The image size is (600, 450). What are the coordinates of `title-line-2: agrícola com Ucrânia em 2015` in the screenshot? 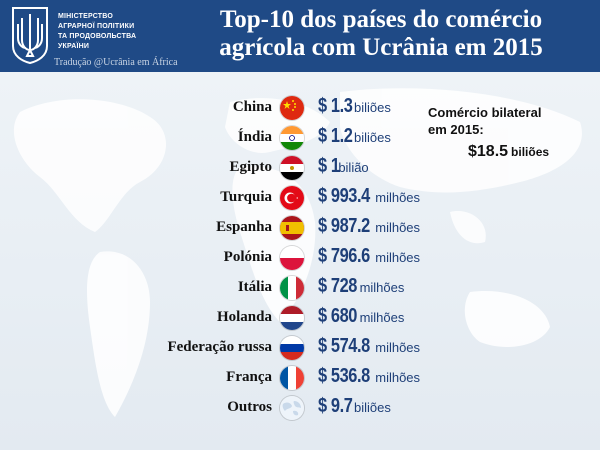 It's located at (381, 47).